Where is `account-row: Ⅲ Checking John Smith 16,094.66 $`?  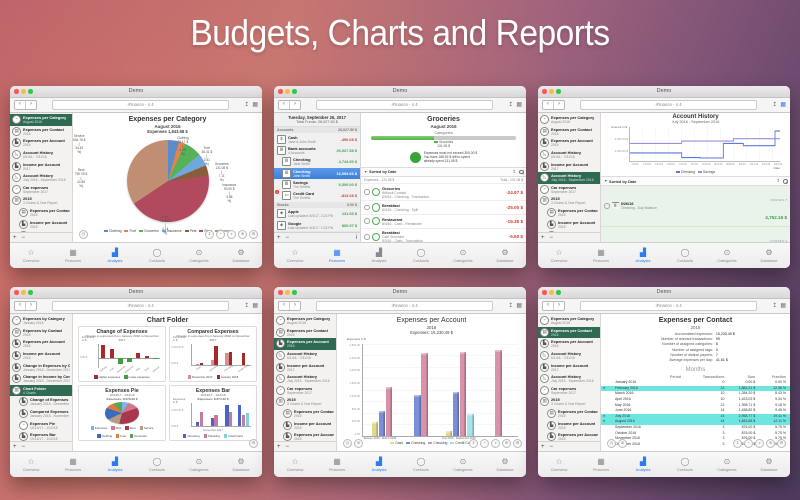 account-row: Ⅲ Checking John Smith 16,094.66 $ is located at coordinates (317, 173).